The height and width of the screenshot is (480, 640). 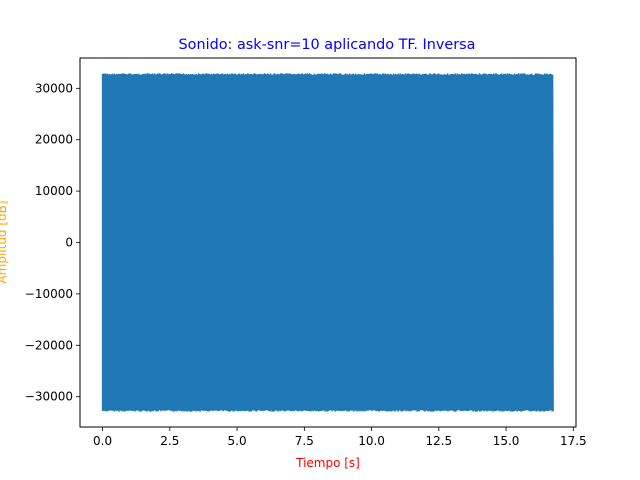 What do you see at coordinates (304, 441) in the screenshot?
I see `x-tick-label: 7.5` at bounding box center [304, 441].